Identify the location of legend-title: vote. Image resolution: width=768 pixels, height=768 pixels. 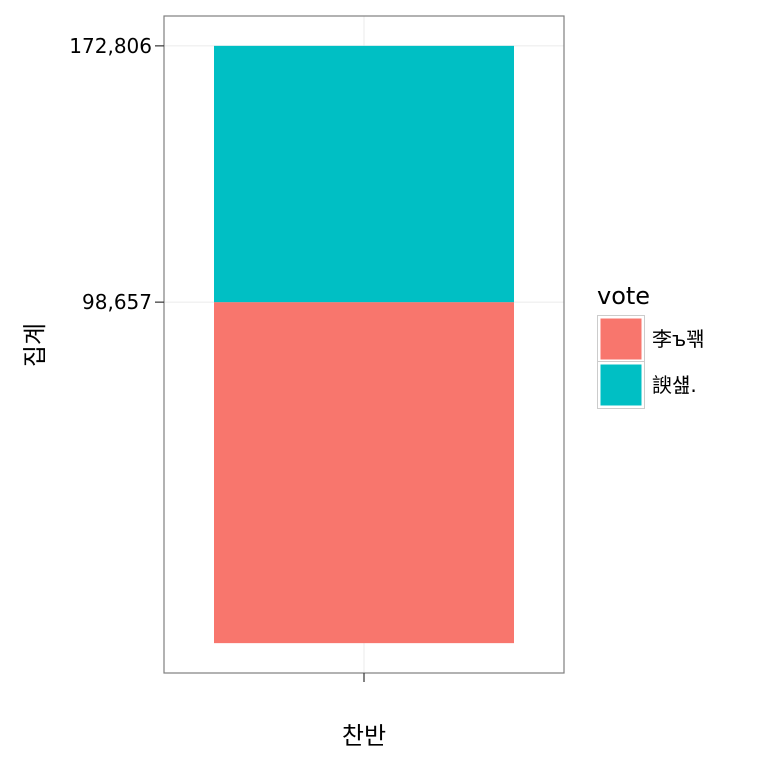
(623, 296).